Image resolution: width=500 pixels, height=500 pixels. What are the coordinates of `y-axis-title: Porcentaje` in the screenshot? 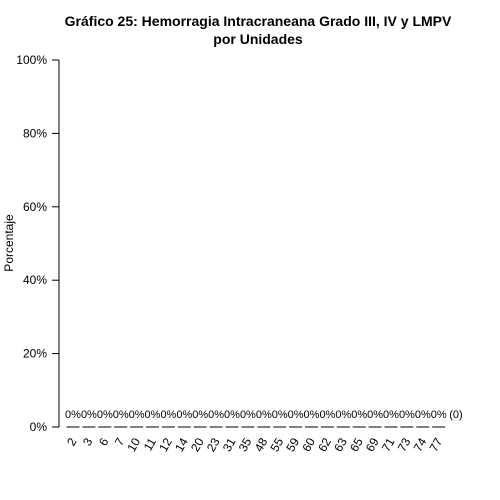 It's located at (9, 243).